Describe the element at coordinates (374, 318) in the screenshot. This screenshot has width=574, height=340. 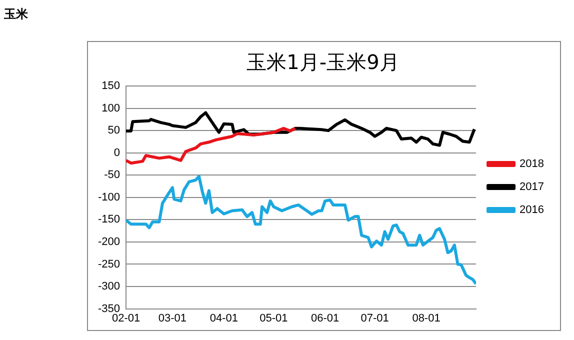
I see `x-tick-label: 07-01` at that location.